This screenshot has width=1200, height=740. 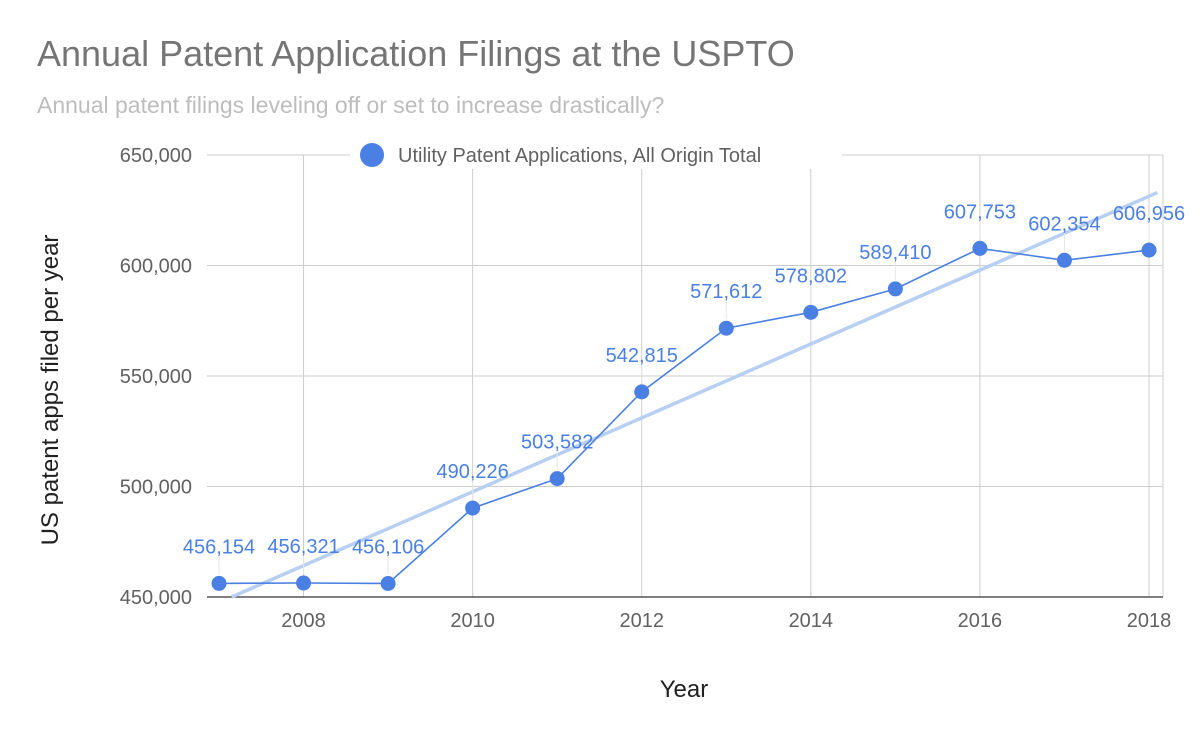 What do you see at coordinates (895, 253) in the screenshot?
I see `data-label-2015: 589,410` at bounding box center [895, 253].